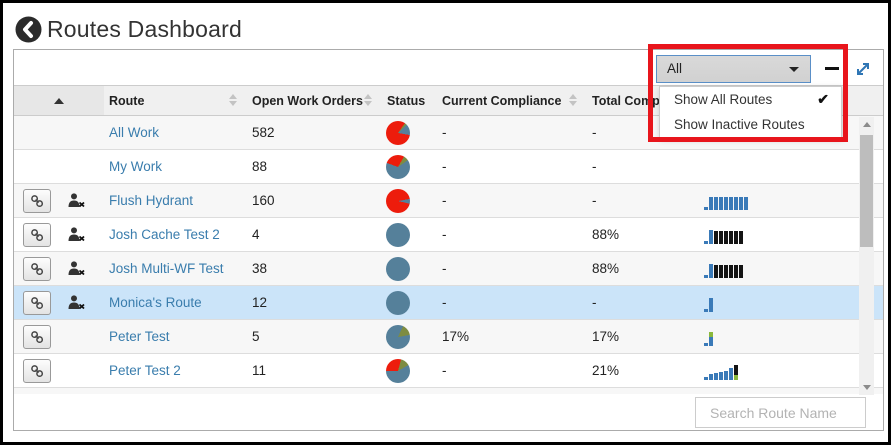  Describe the element at coordinates (263, 200) in the screenshot. I see `open-work-orders-cell: 160` at that location.